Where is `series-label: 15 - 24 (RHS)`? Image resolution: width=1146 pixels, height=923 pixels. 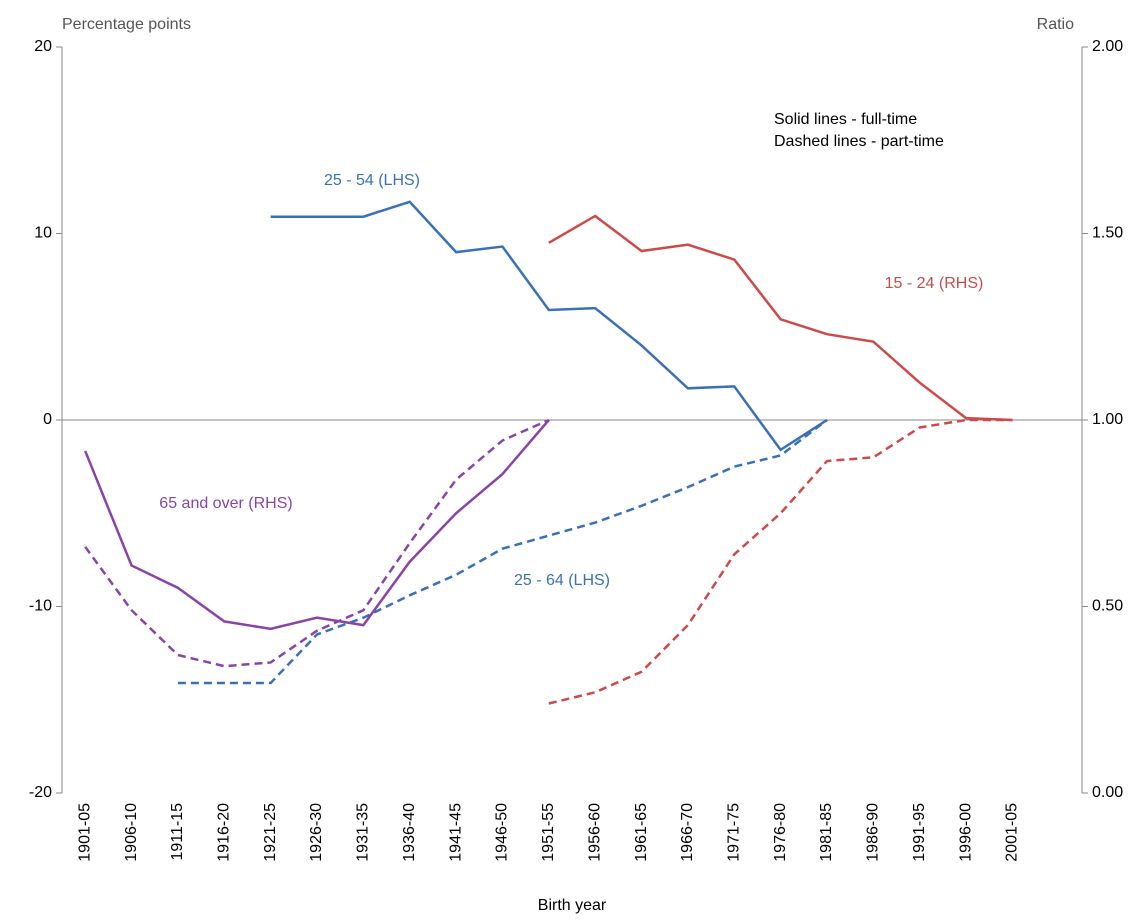 series-label: 15 - 24 (RHS) is located at coordinates (934, 283).